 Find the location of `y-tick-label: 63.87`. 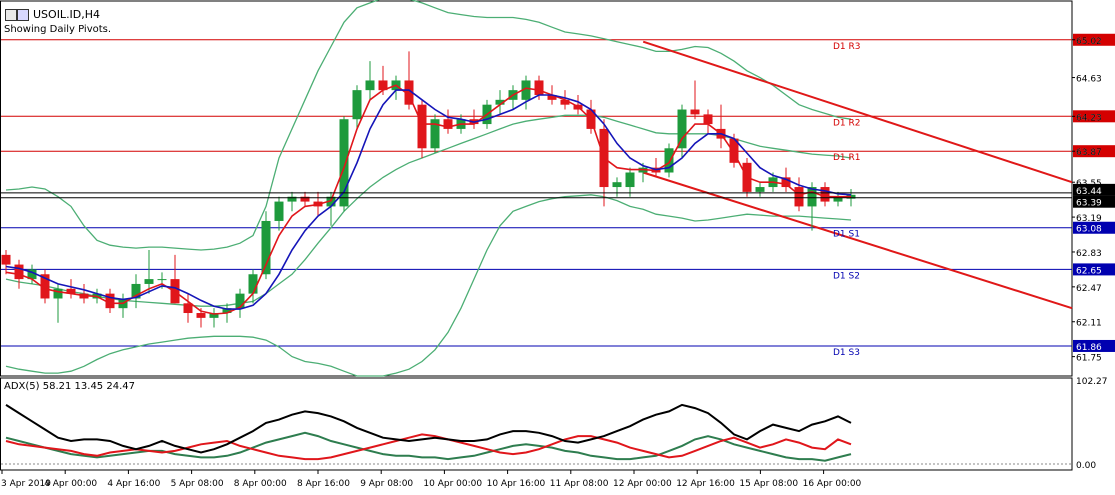

y-tick-label: 63.87 is located at coordinates (1089, 153).